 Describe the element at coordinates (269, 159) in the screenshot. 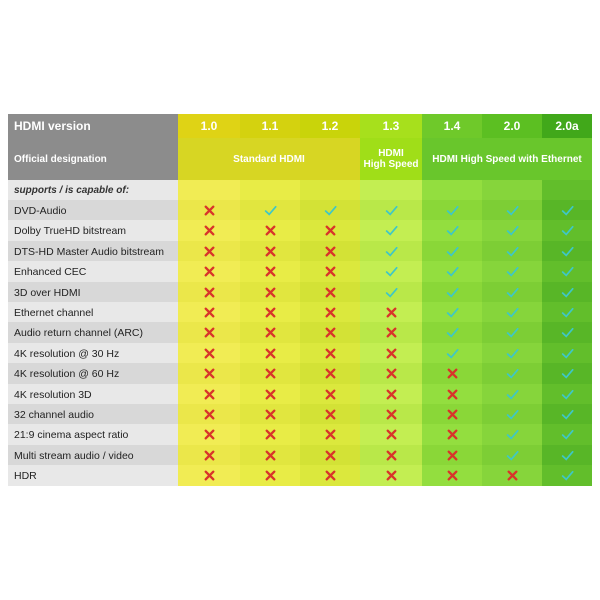

I see `designation-group-1: Standard HDMI` at that location.